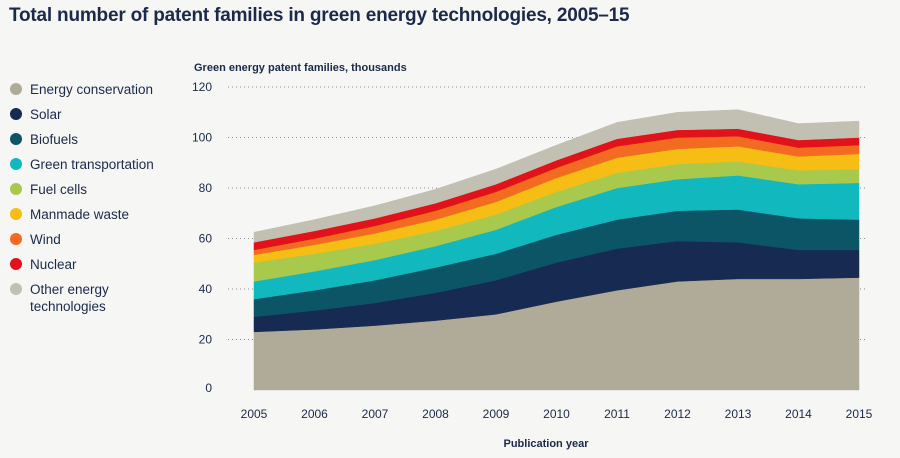  What do you see at coordinates (16, 89) in the screenshot?
I see `legend-swatch-energy-conservation` at bounding box center [16, 89].